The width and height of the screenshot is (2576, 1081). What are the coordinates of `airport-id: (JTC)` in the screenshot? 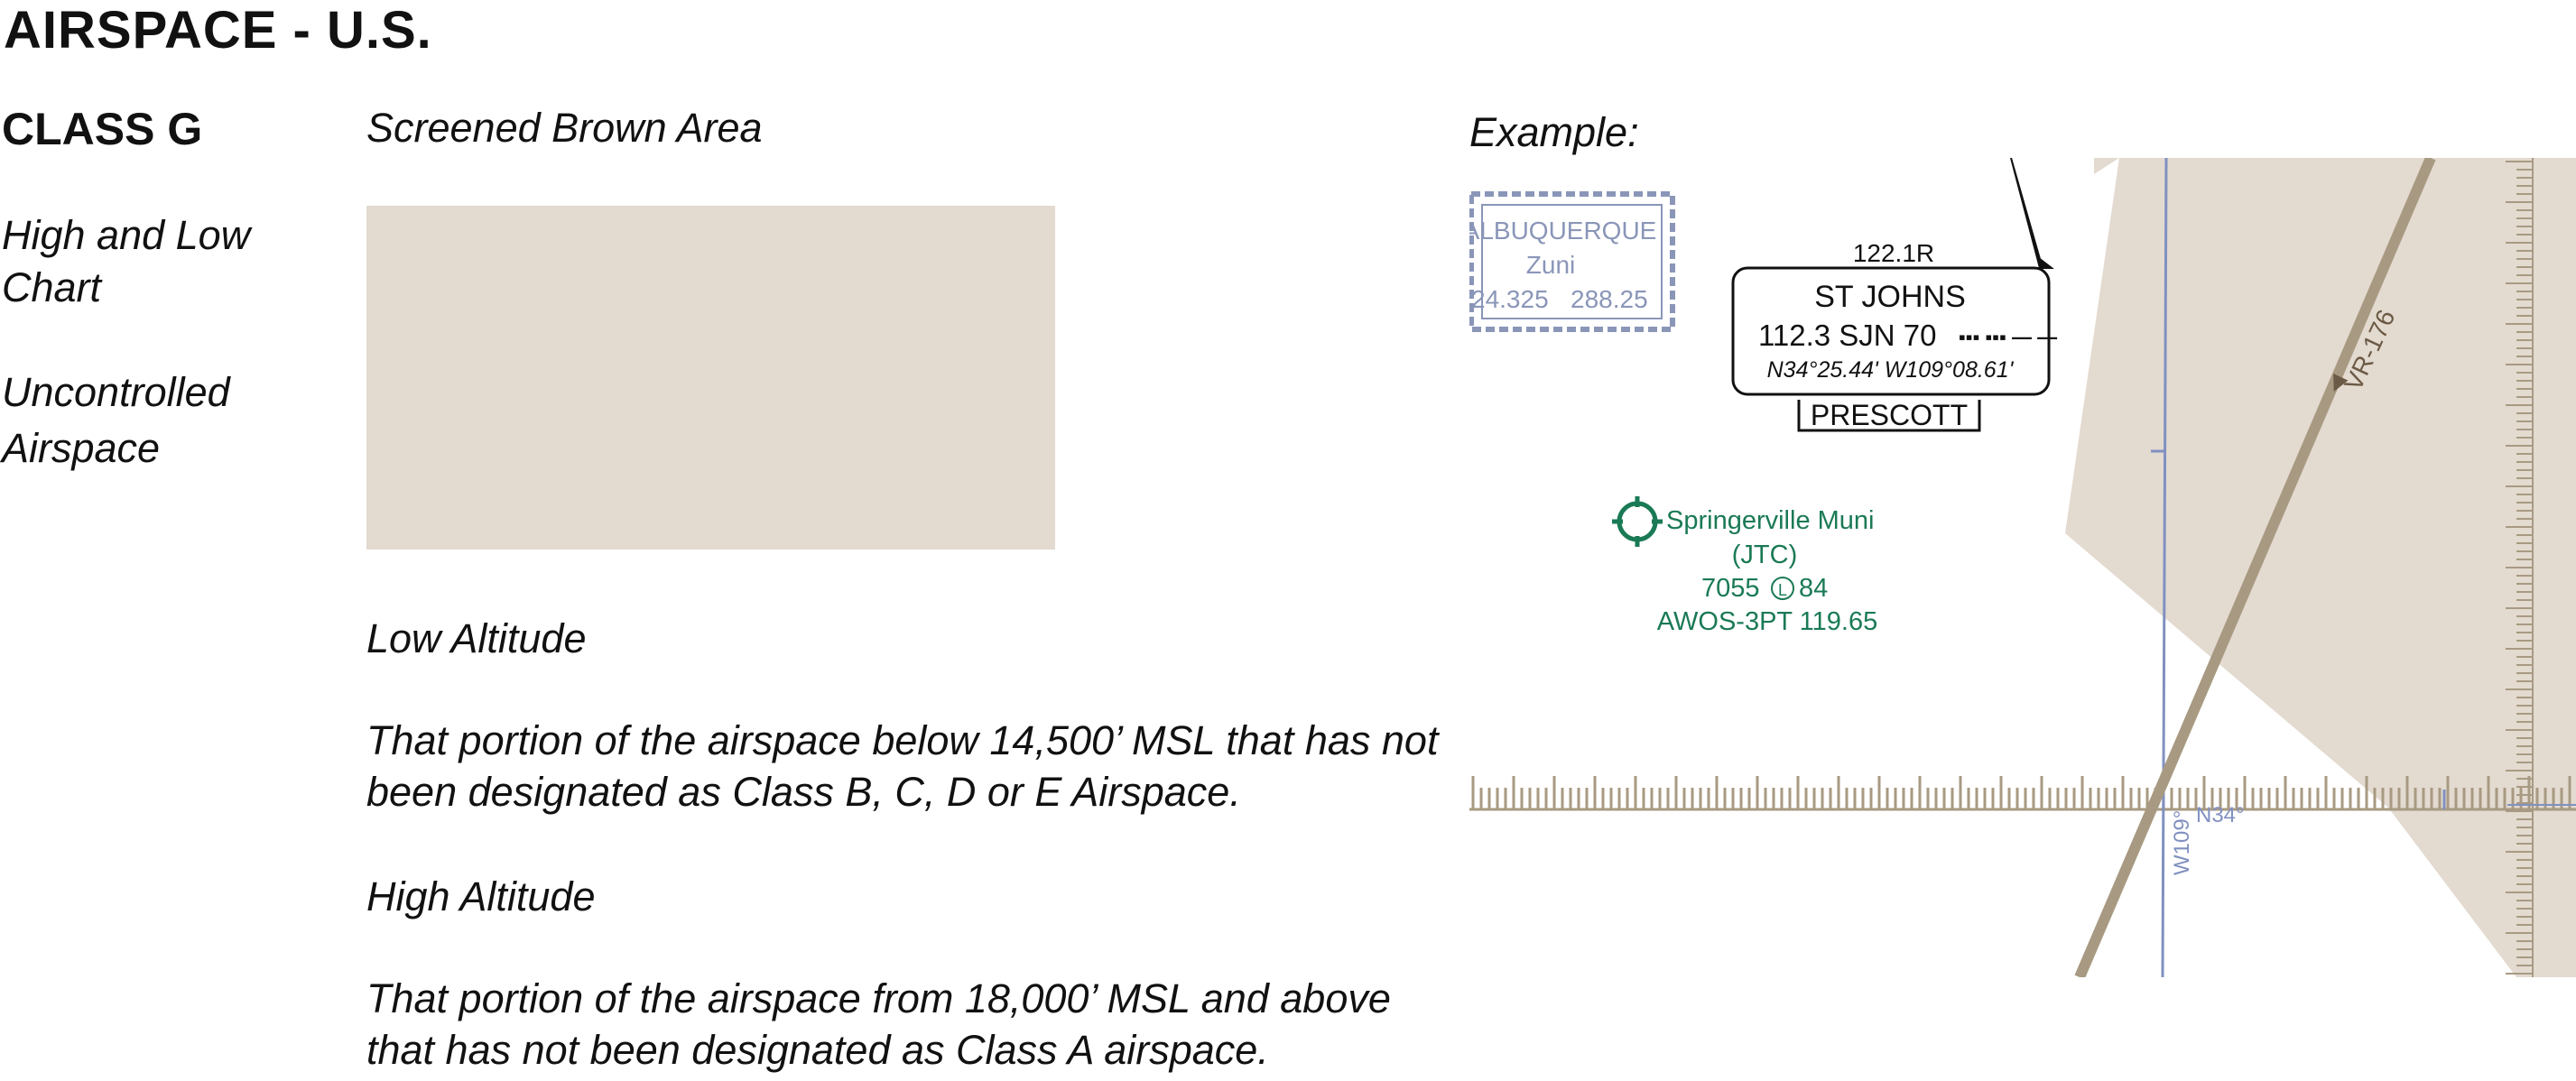 It's located at (1764, 554).